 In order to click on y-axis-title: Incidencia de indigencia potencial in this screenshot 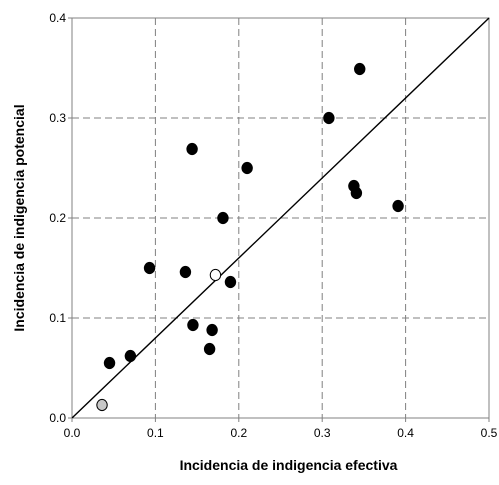, I will do `click(19, 217)`.